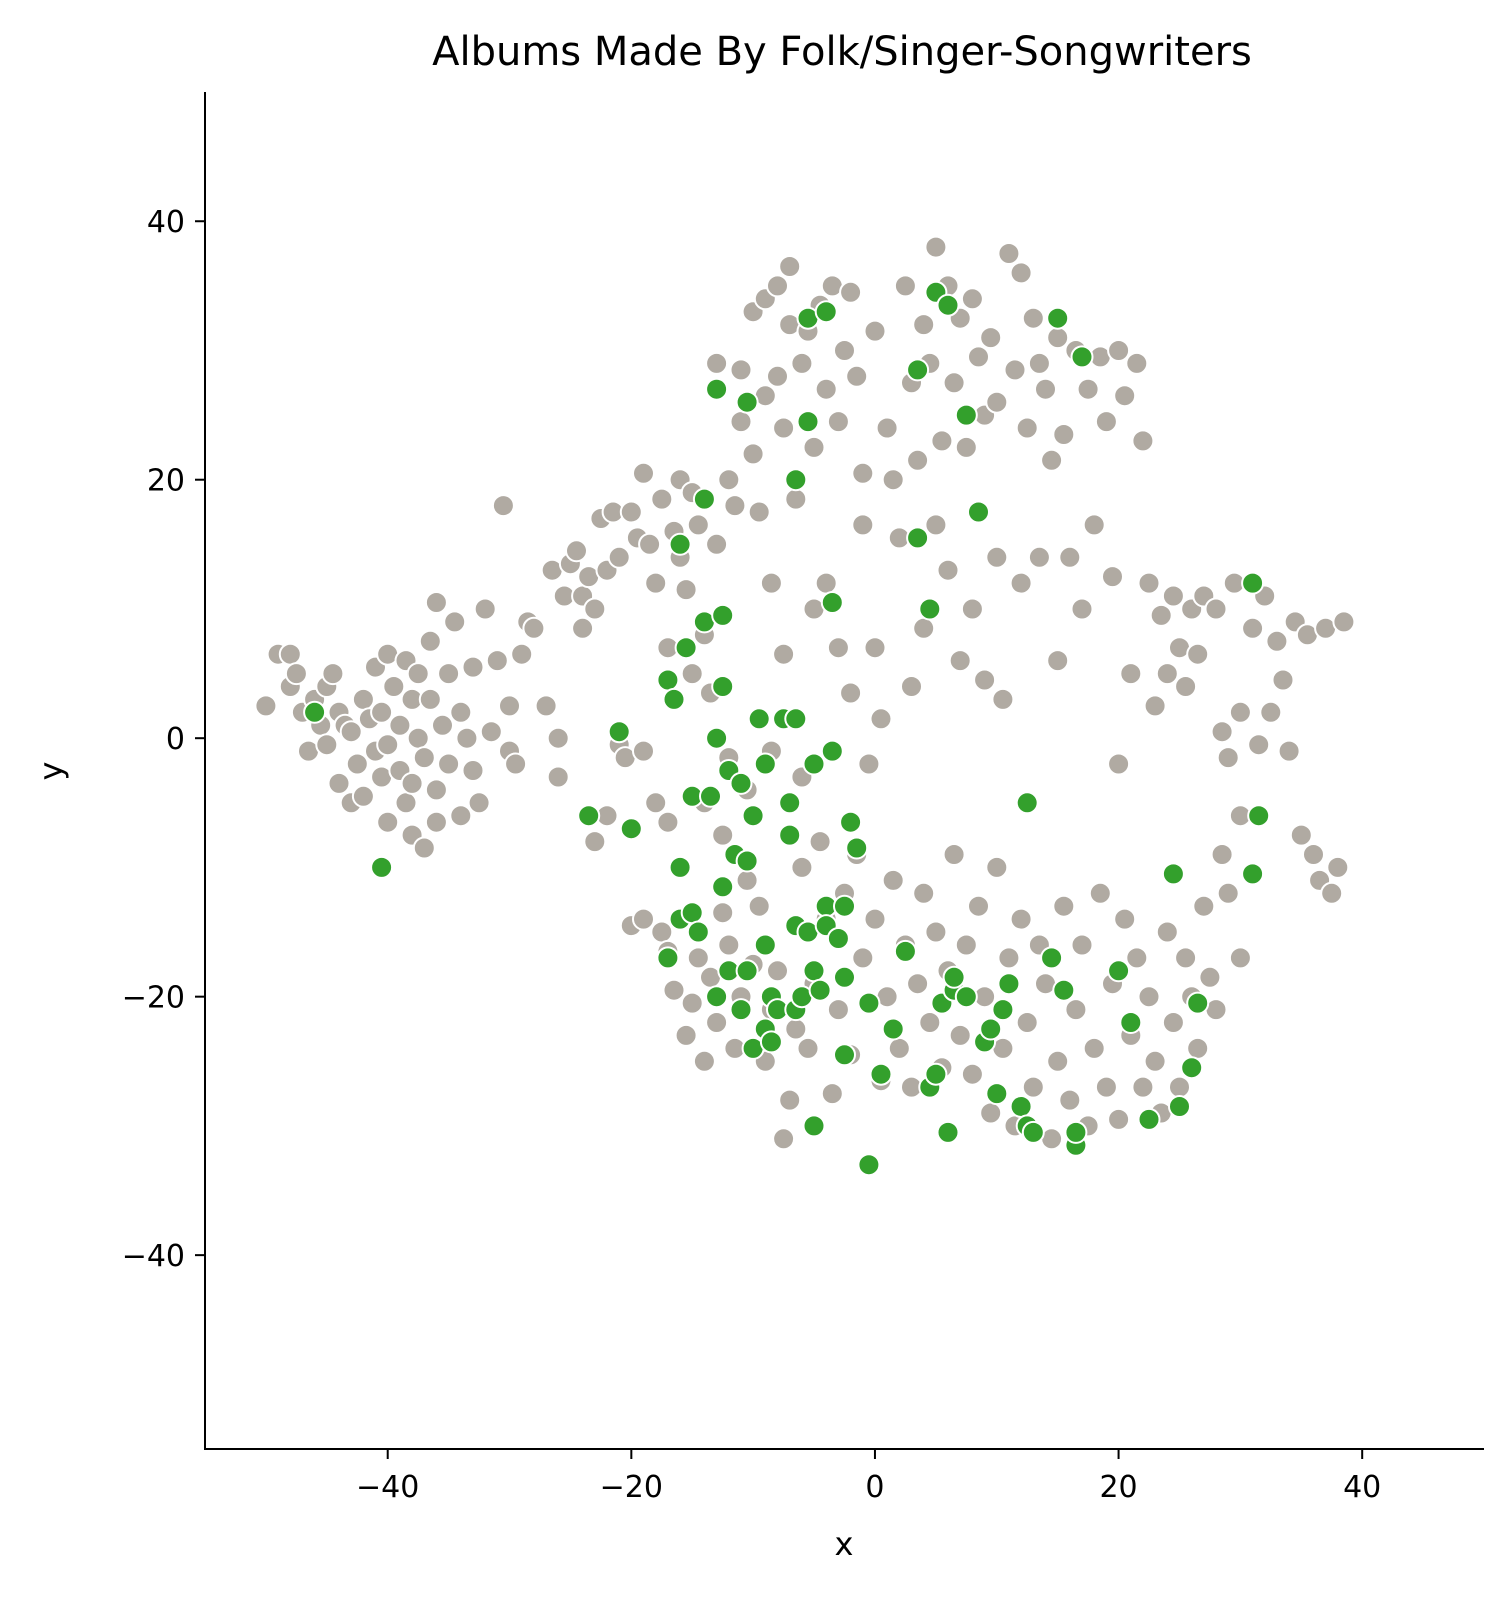  What do you see at coordinates (874, 1487) in the screenshot?
I see `x-tick-label: 0` at bounding box center [874, 1487].